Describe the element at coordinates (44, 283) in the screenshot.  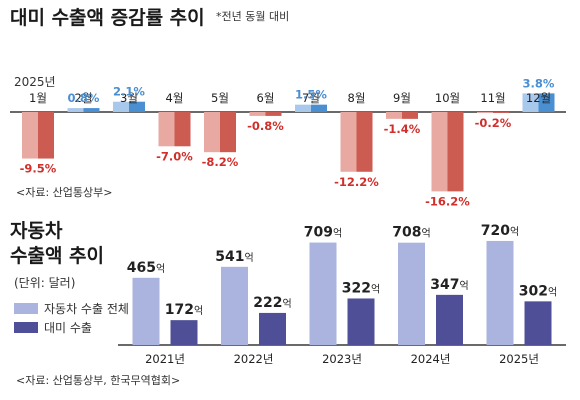
I see `unit-label: (단위: 달러)` at that location.